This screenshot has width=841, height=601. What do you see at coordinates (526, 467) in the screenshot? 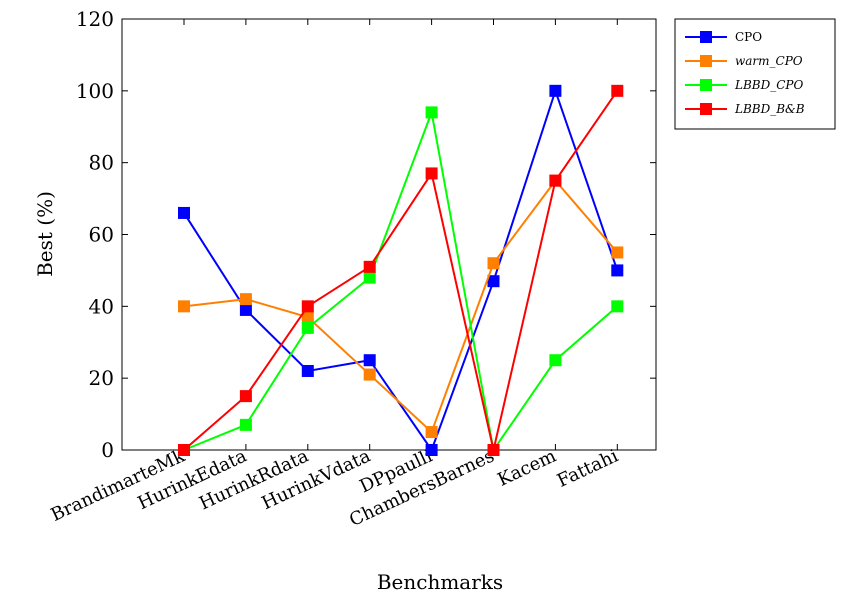
I see `x-tick-label: Kacem` at bounding box center [526, 467].